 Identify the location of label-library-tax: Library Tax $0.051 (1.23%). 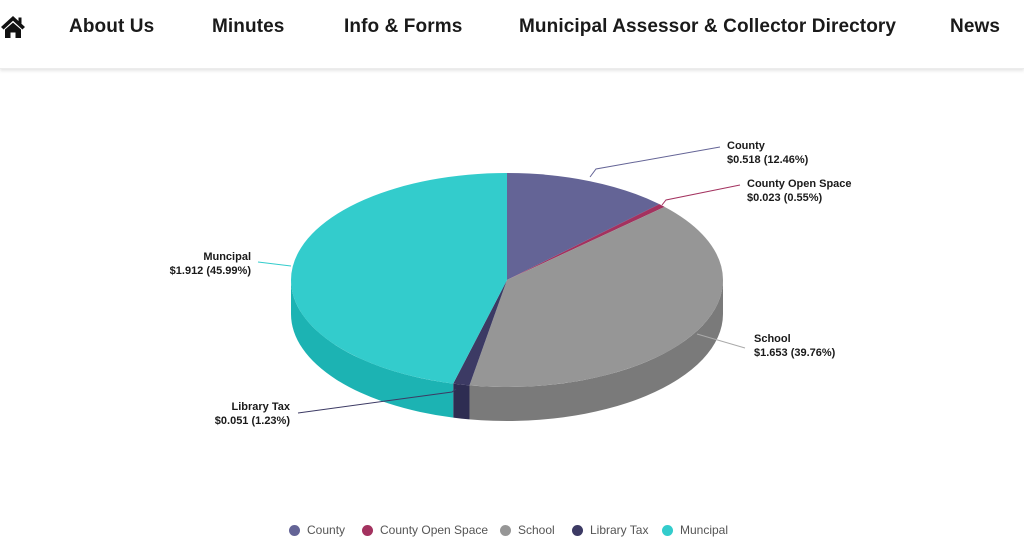
(240, 414).